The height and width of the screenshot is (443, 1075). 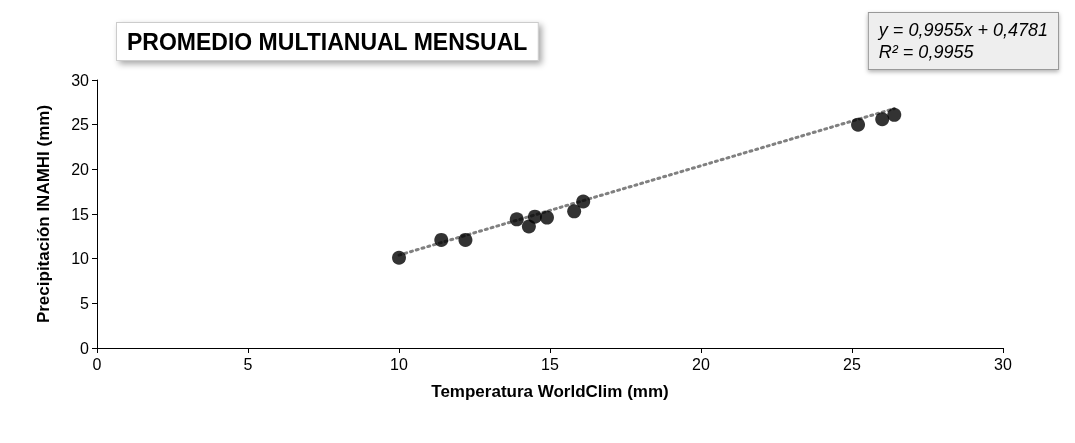 What do you see at coordinates (85, 303) in the screenshot?
I see `y-tick-label: 5` at bounding box center [85, 303].